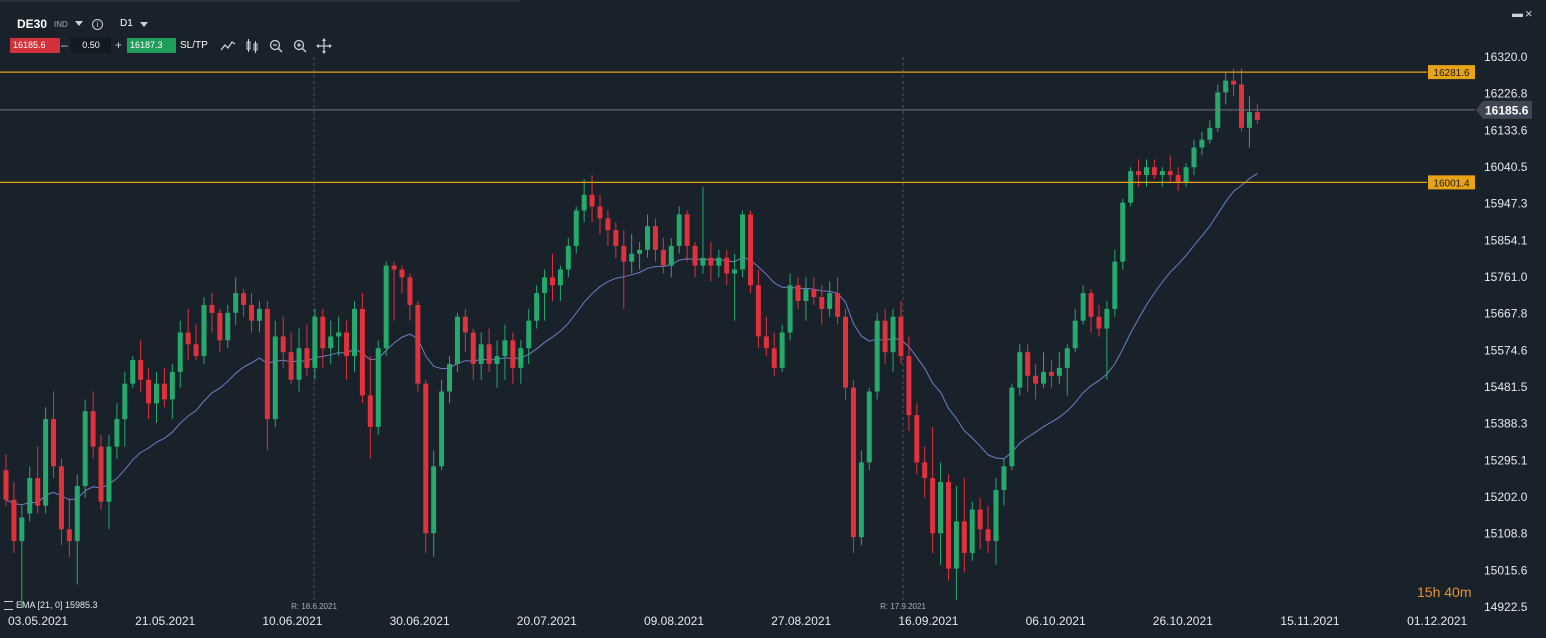  I want to click on crosshair-icon, so click(324, 46).